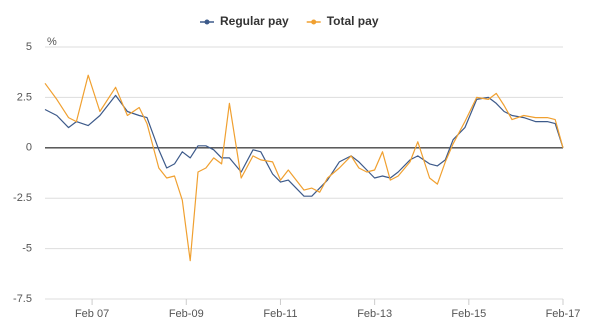  Describe the element at coordinates (374, 314) in the screenshot. I see `x-tick-label: Feb-13` at that location.